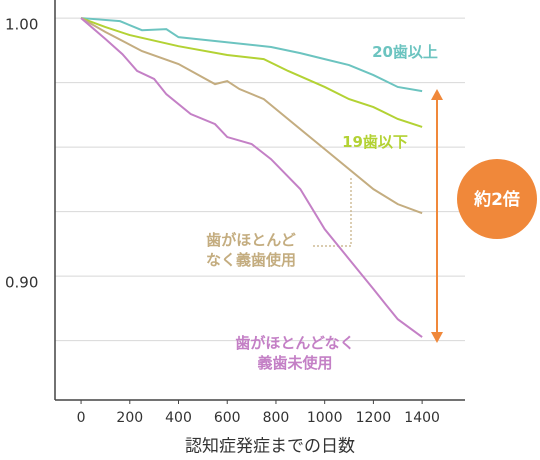 Image resolution: width=540 pixels, height=460 pixels. Describe the element at coordinates (270, 447) in the screenshot. I see `x-axis-title: 認知症発症までの日数` at that location.